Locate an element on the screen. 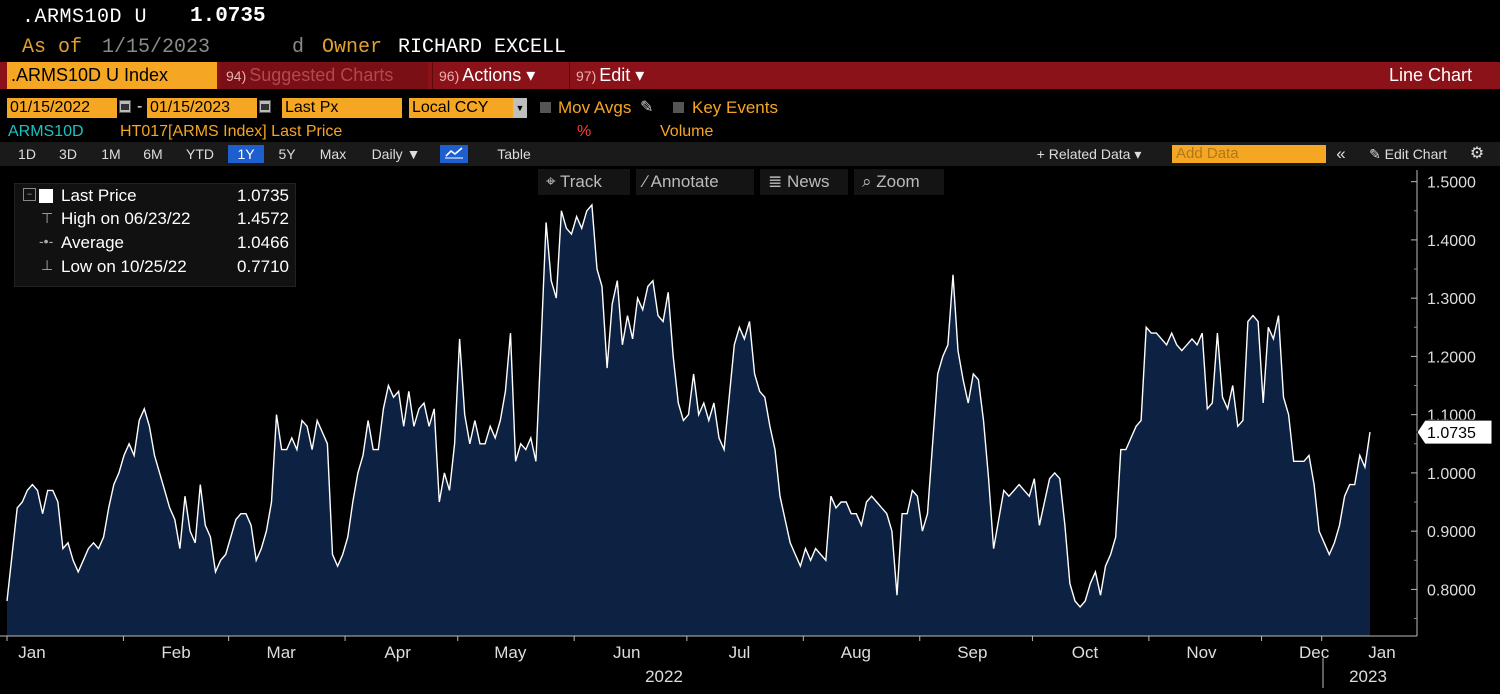 The height and width of the screenshot is (694, 1500). chevron-down-icon: ▼ is located at coordinates (520, 108).